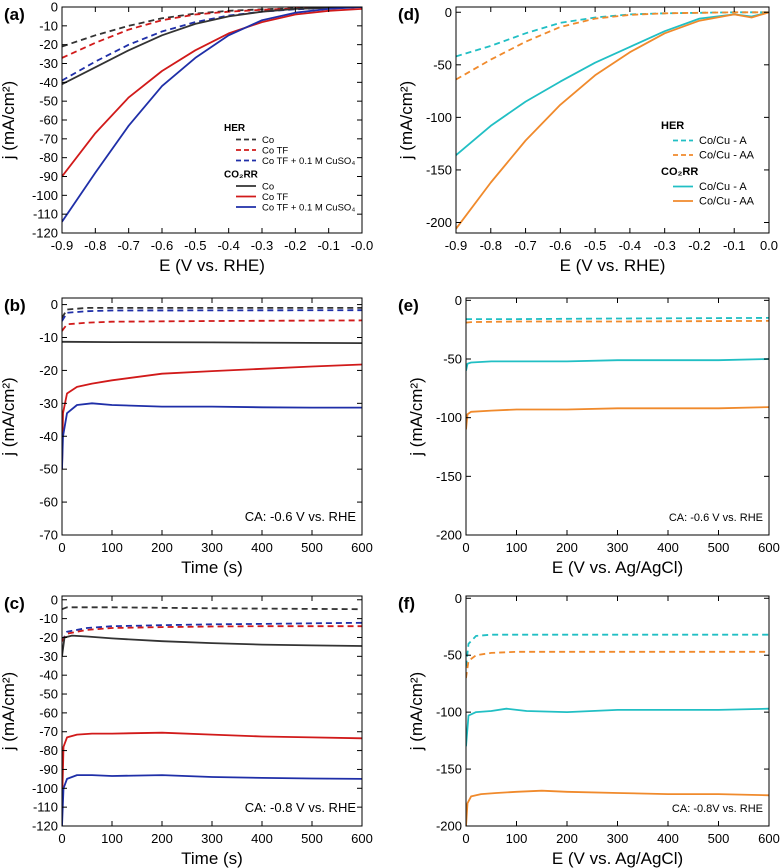  I want to click on panel-label: (b), so click(15, 305).